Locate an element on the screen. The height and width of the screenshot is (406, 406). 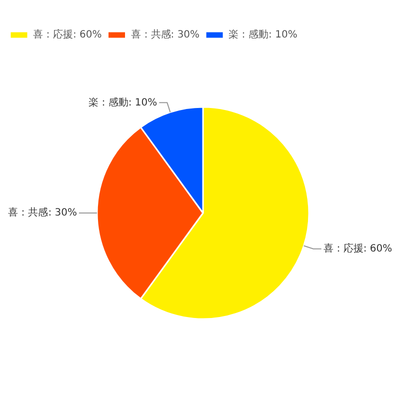
legend-label: 喜：応援: 60% is located at coordinates (67, 34).